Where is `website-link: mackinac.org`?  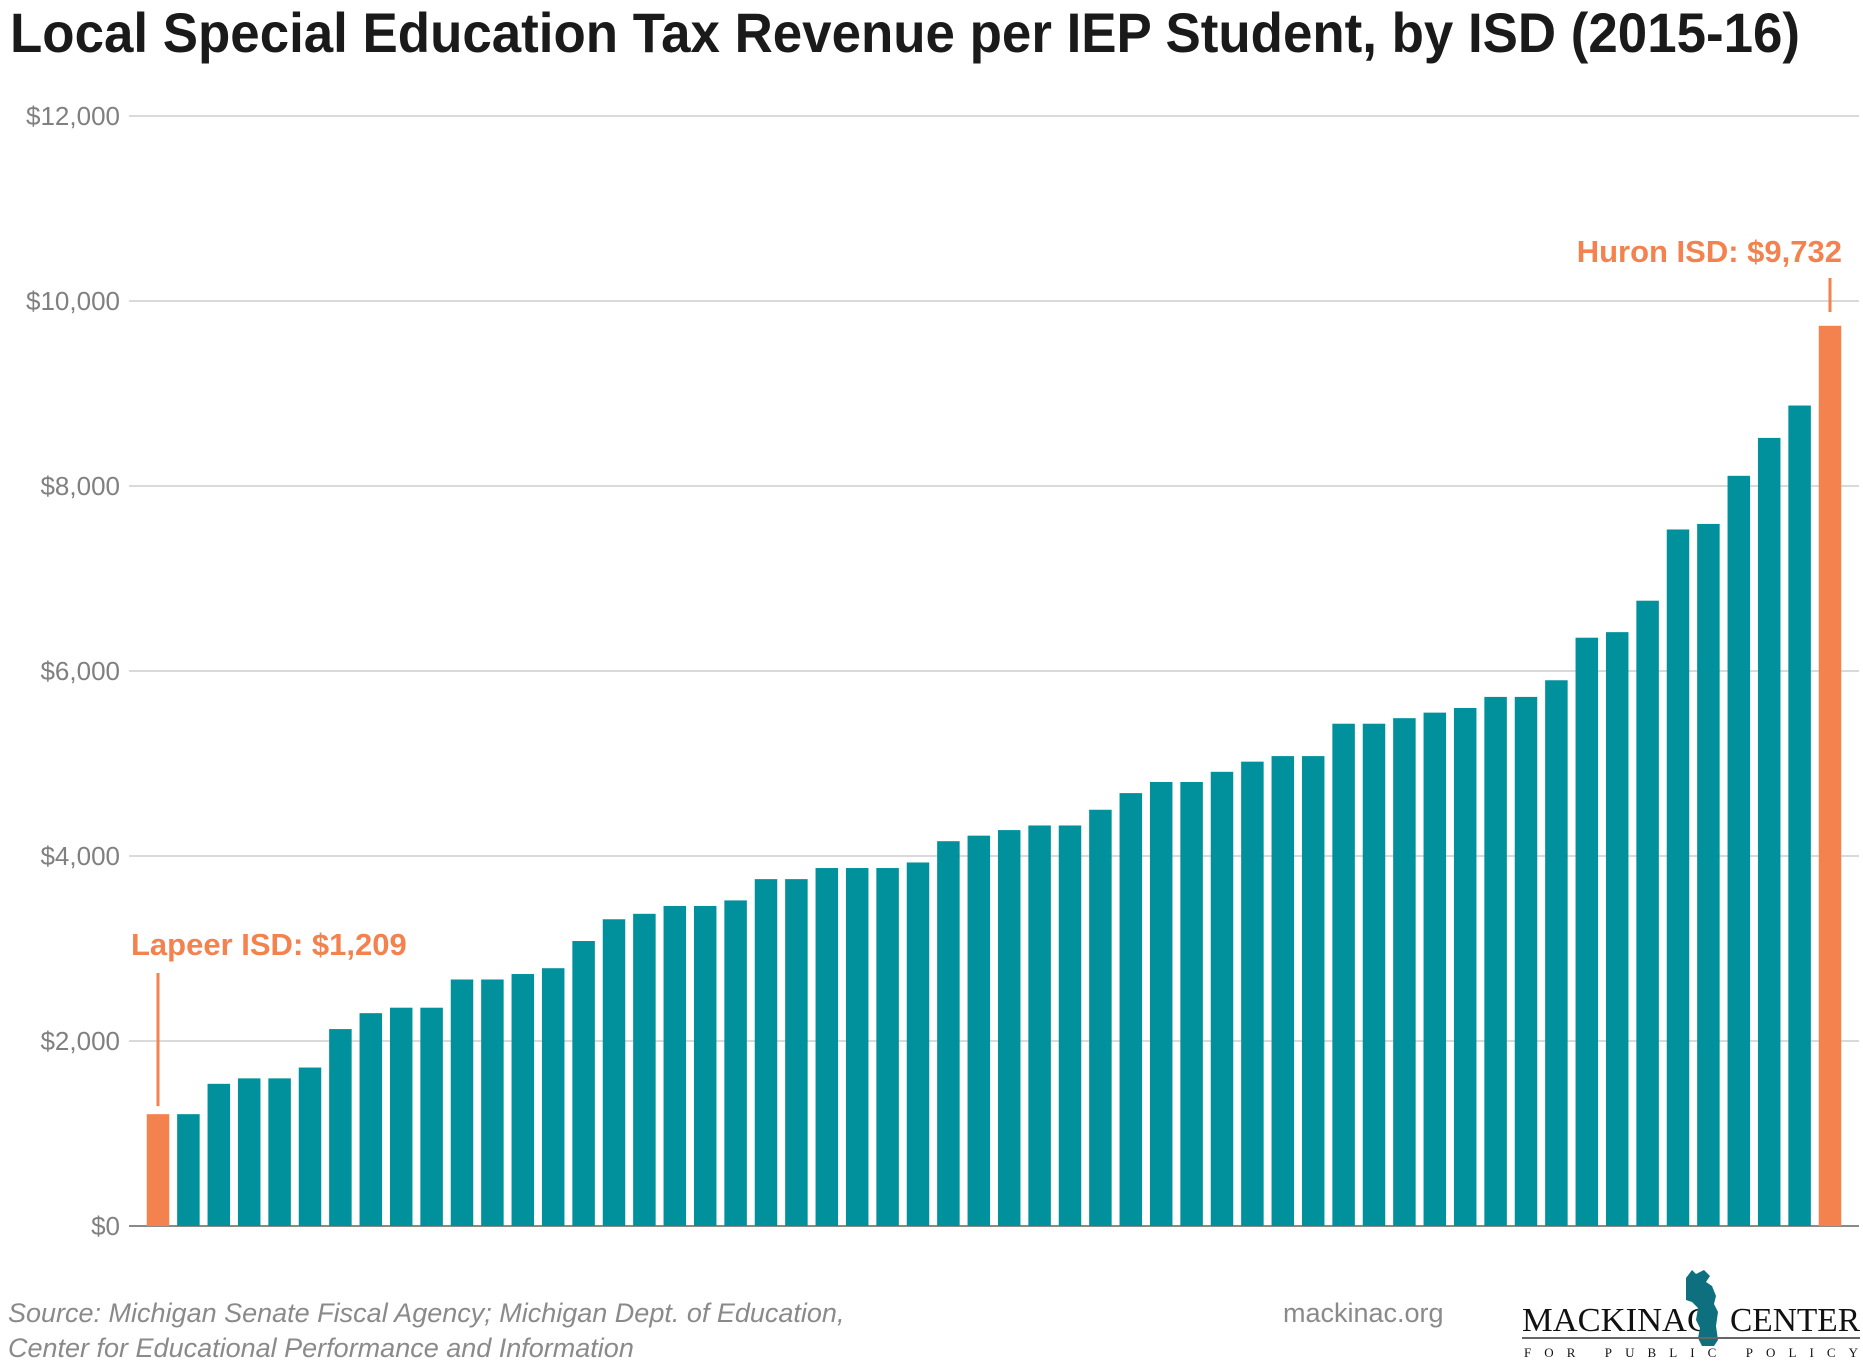 website-link: mackinac.org is located at coordinates (1363, 1313).